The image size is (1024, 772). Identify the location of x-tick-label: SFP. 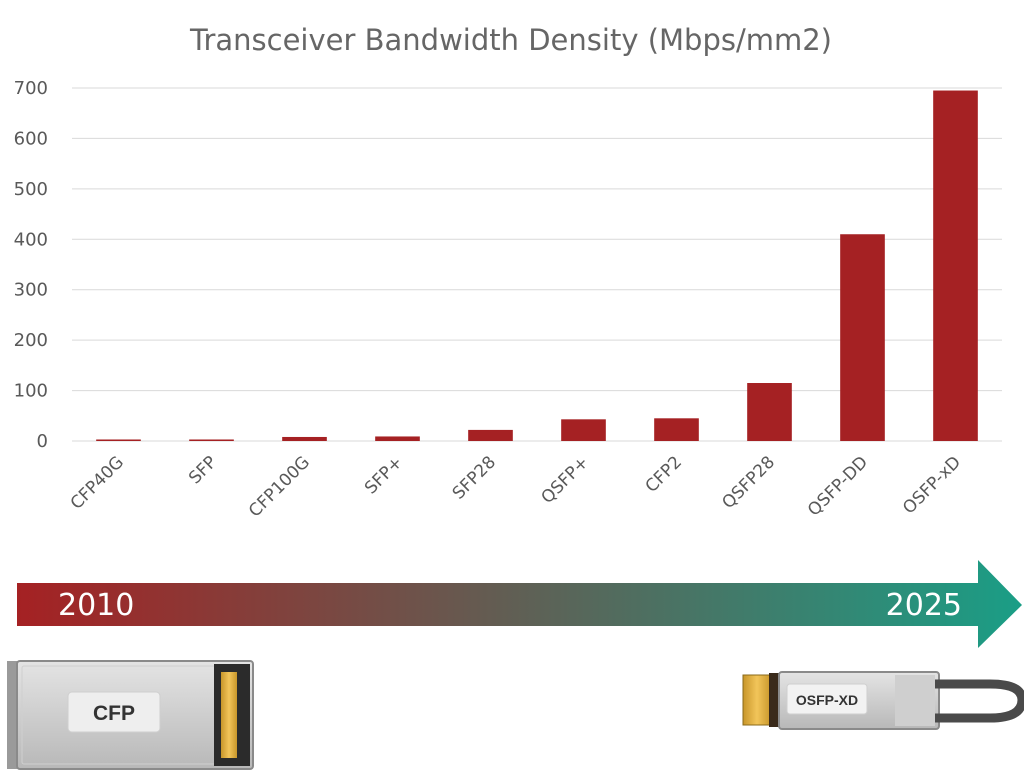
(203, 470).